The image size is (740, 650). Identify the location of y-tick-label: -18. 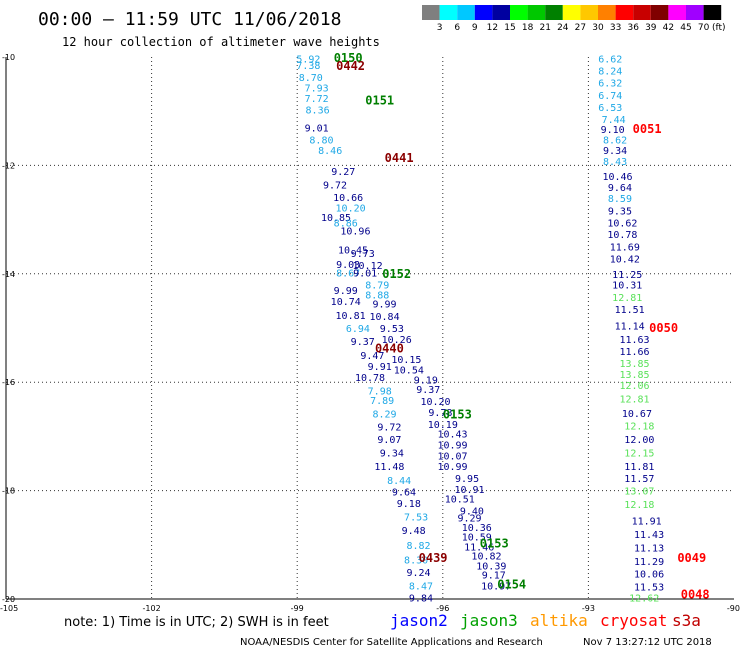
(8, 491).